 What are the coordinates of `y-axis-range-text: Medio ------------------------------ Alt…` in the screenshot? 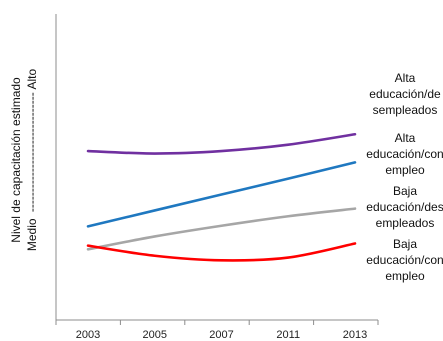 It's located at (32, 160).